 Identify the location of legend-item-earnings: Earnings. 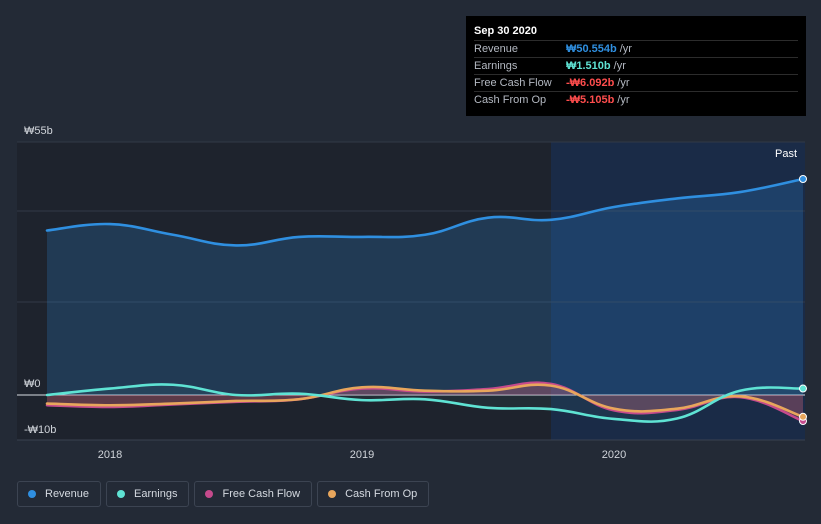
(148, 494).